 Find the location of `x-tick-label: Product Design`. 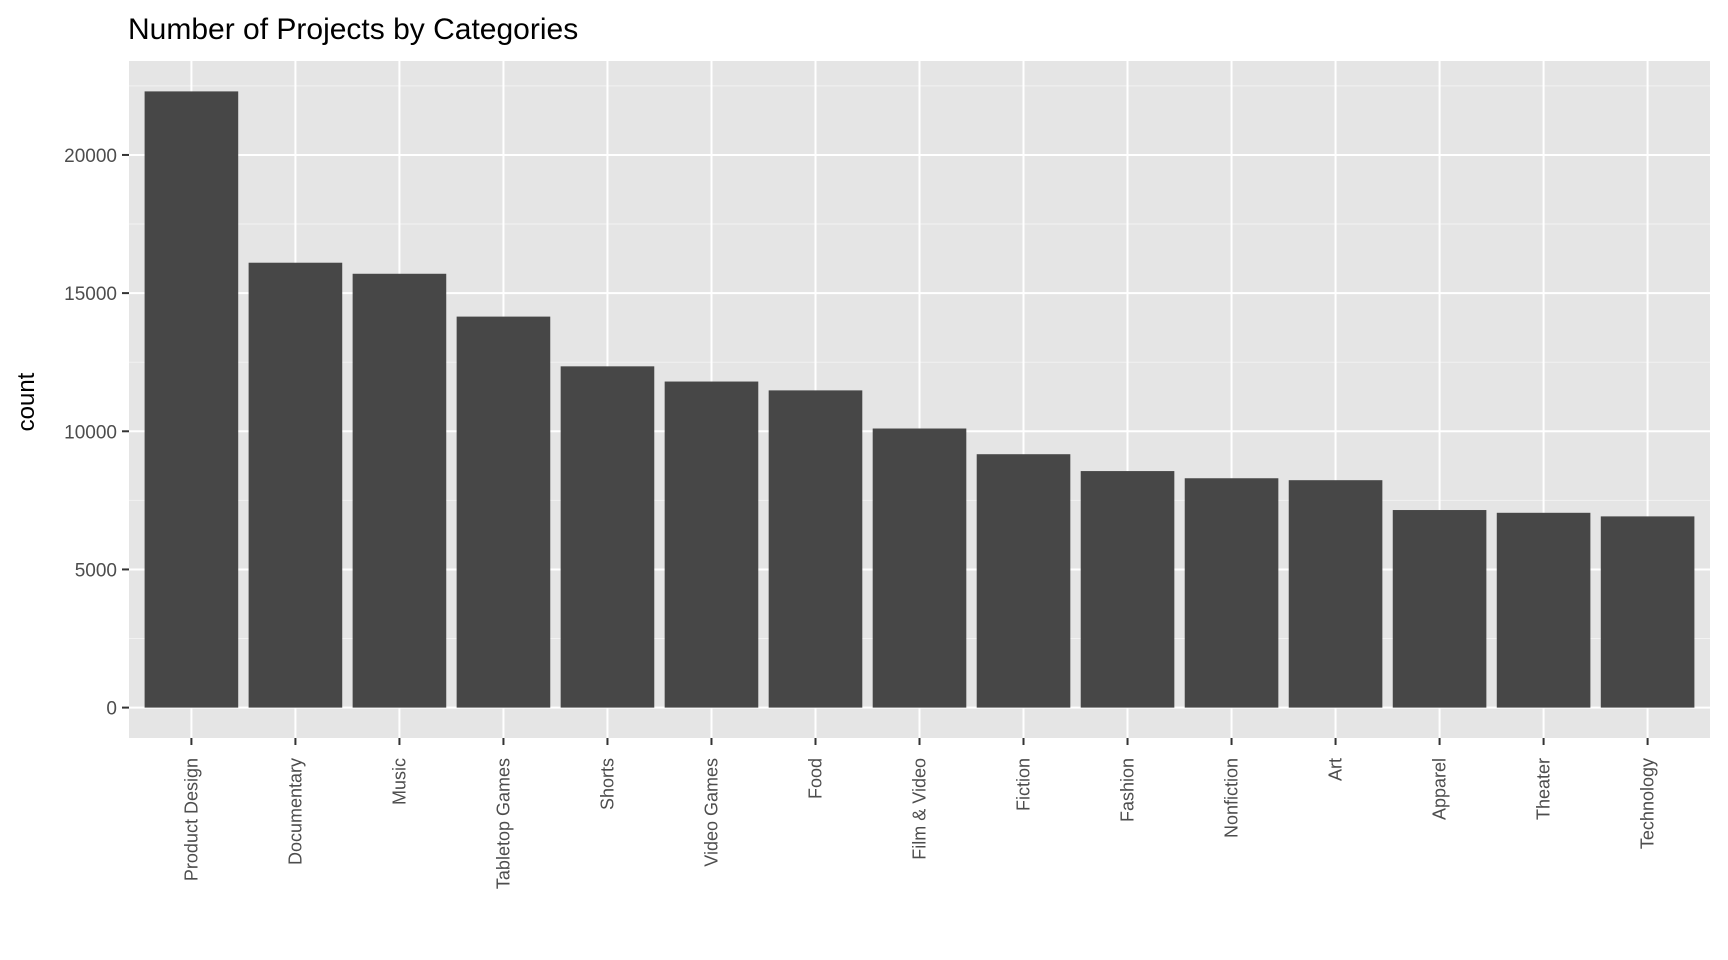

x-tick-label: Product Design is located at coordinates (191, 819).